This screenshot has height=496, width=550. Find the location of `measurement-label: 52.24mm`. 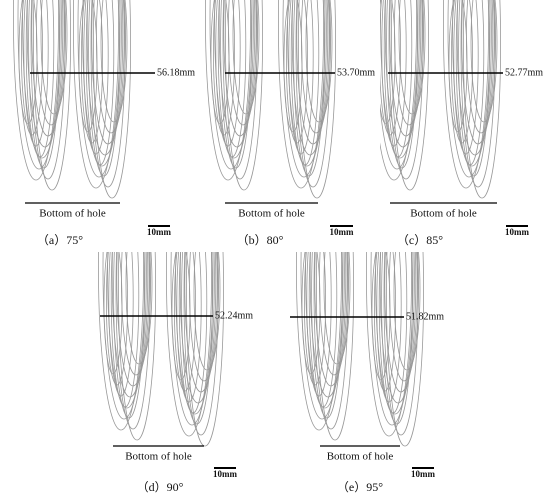

measurement-label: 52.24mm is located at coordinates (234, 315).